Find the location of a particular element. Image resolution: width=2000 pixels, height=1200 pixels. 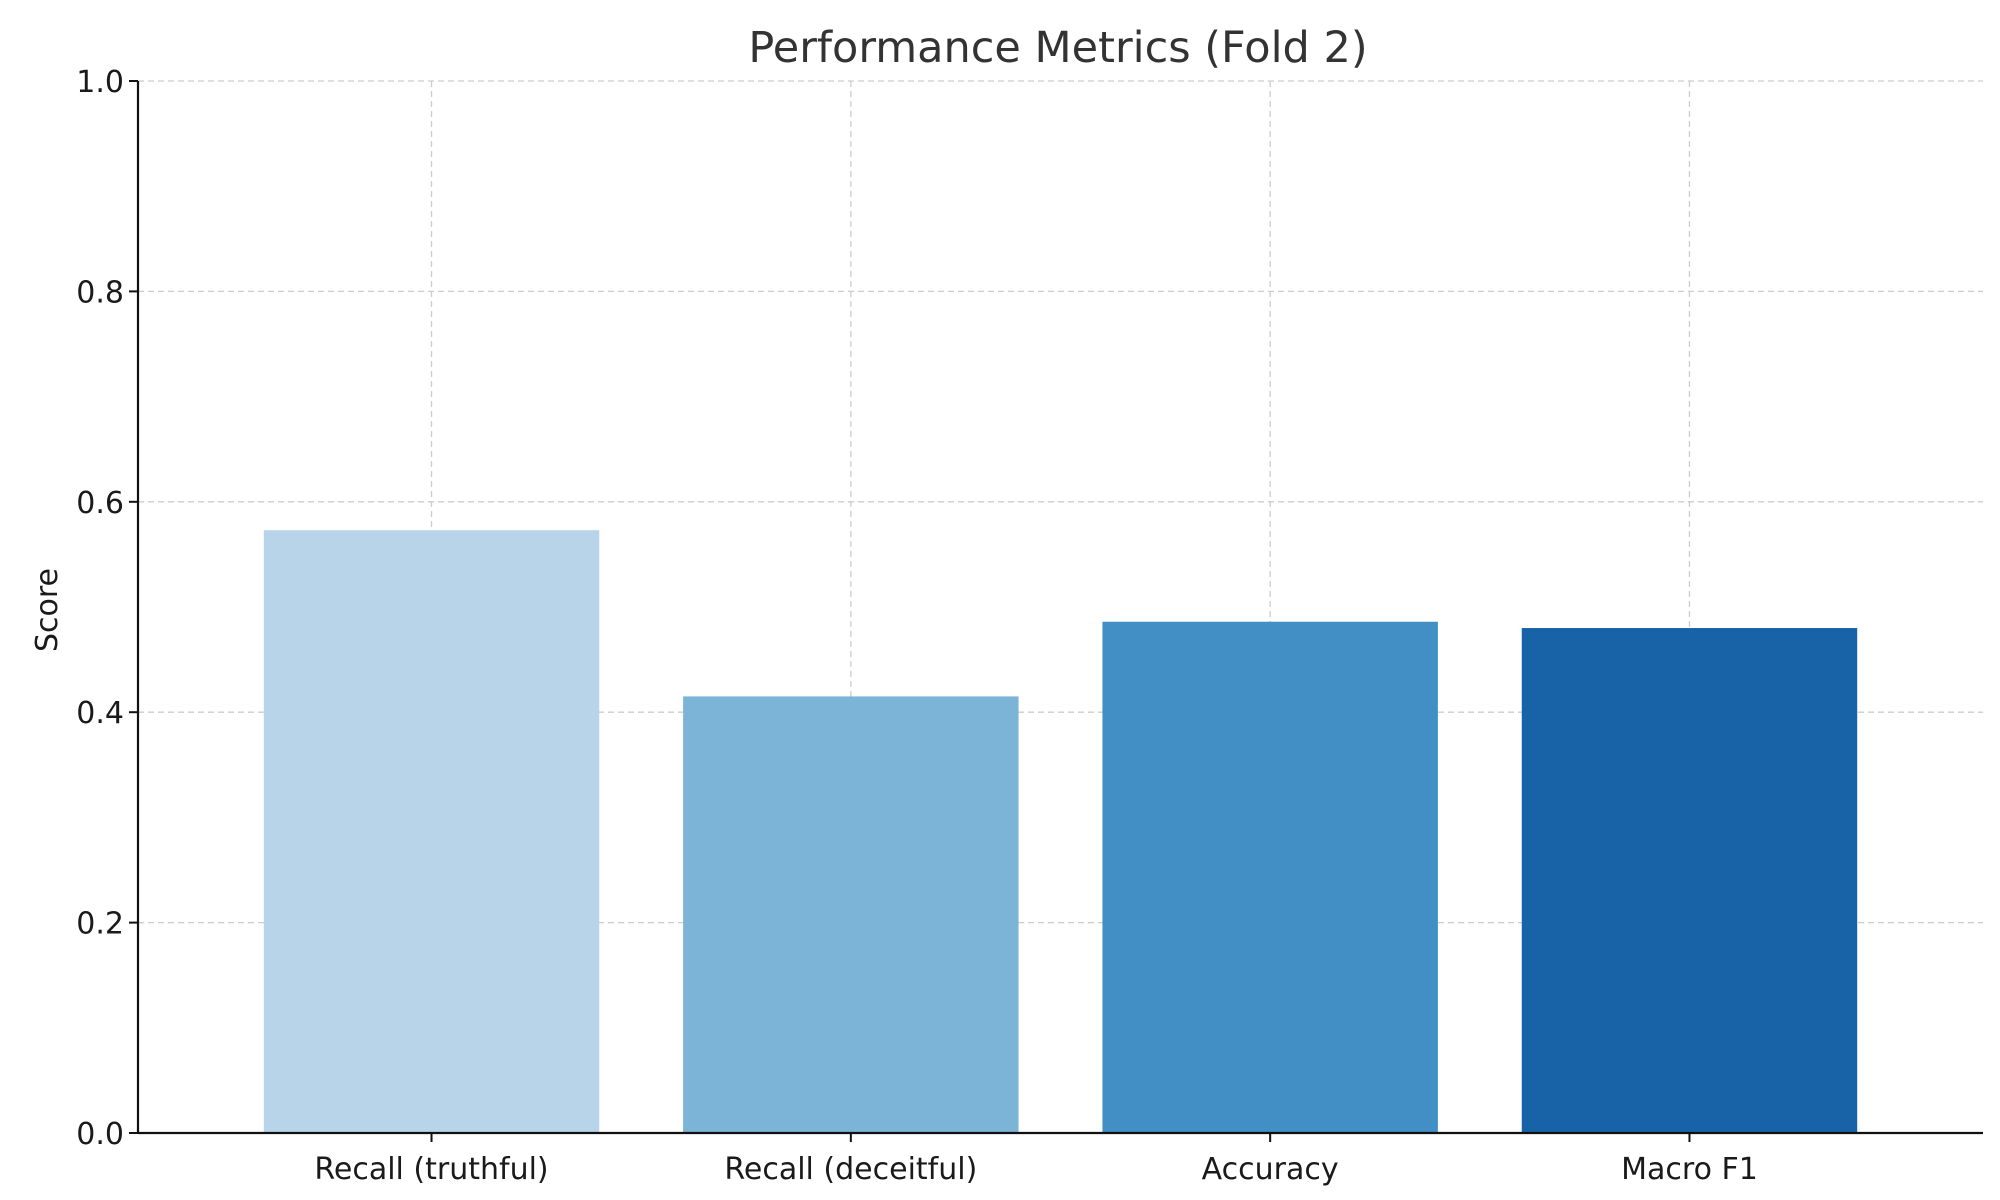

y-tick-label: 0.4 is located at coordinates (100, 713).